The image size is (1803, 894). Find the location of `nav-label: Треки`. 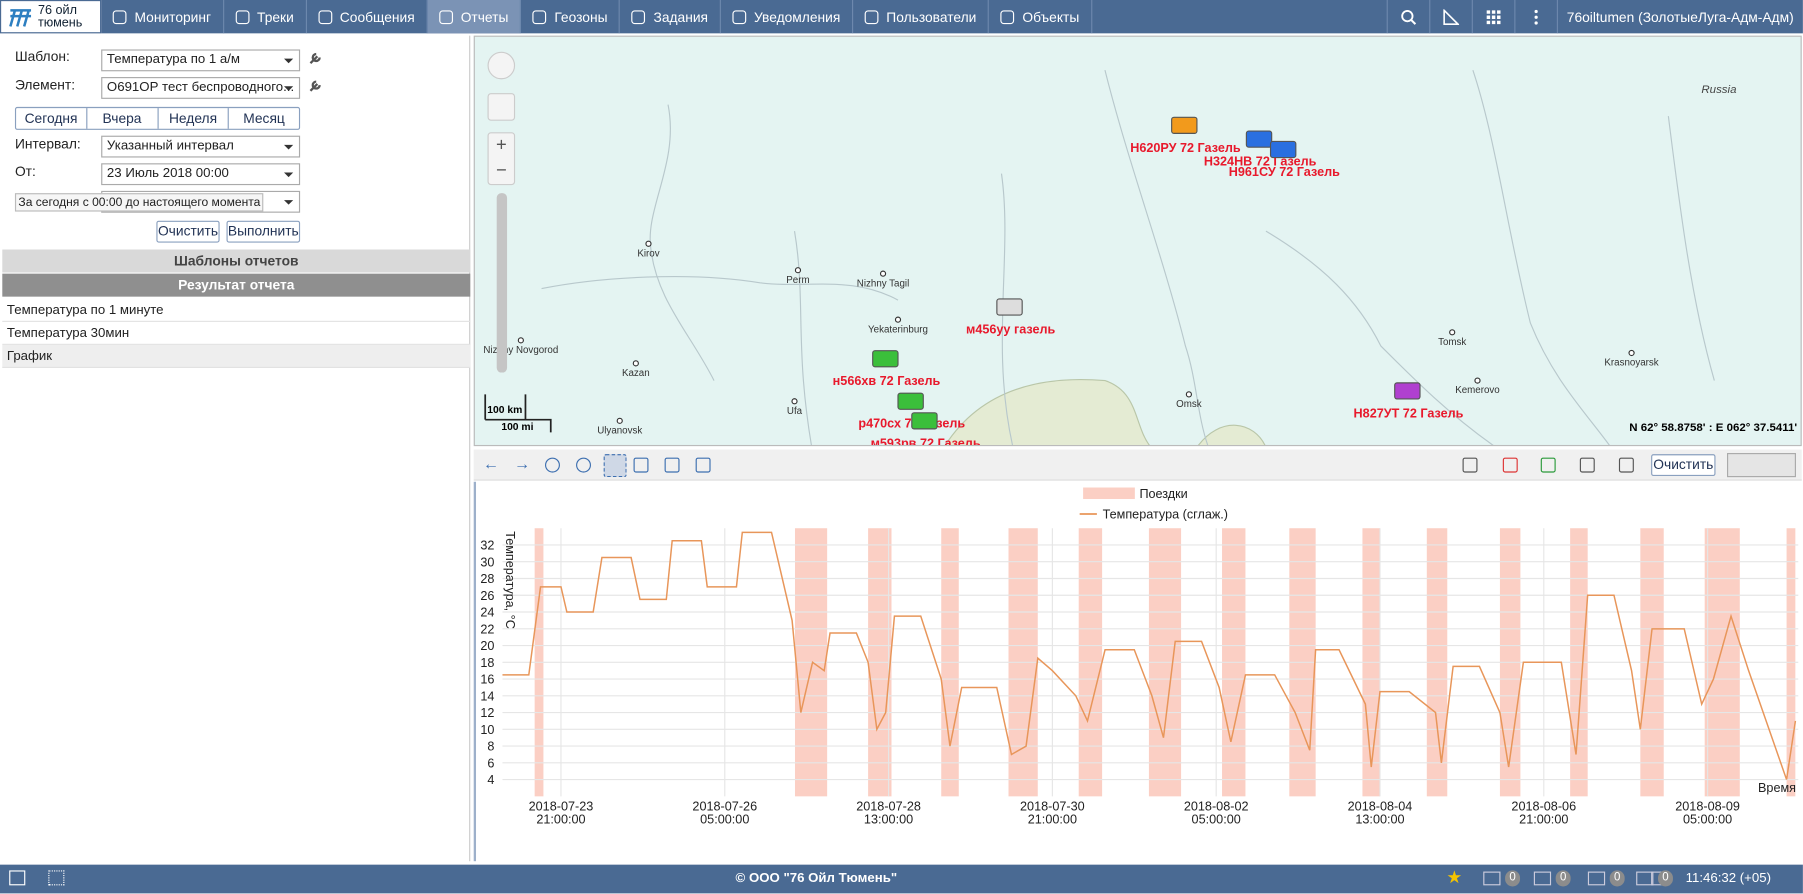

nav-label: Треки is located at coordinates (275, 16).